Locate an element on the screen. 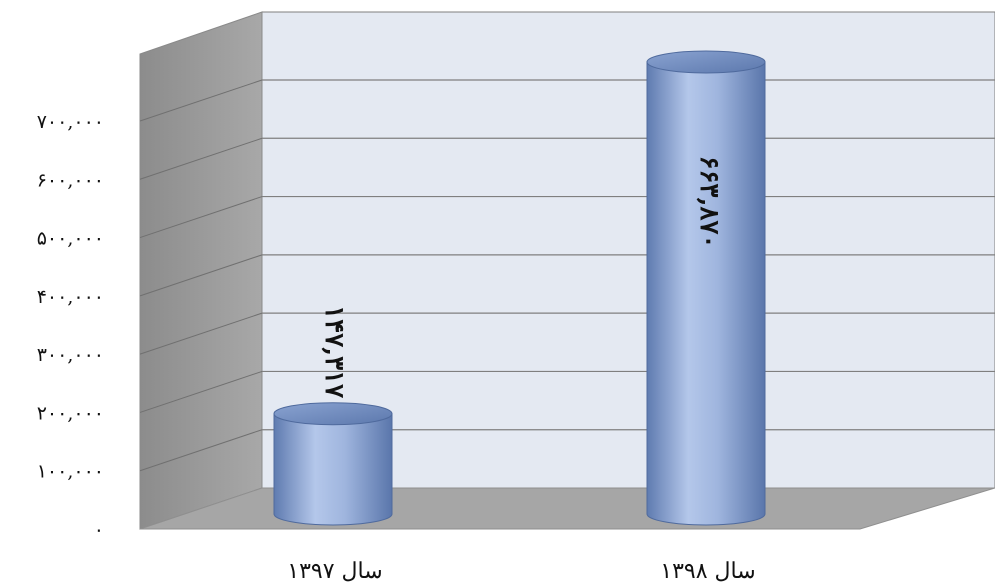  y-tick-label: ۷۰۰,۰۰۰ is located at coordinates (70, 122).